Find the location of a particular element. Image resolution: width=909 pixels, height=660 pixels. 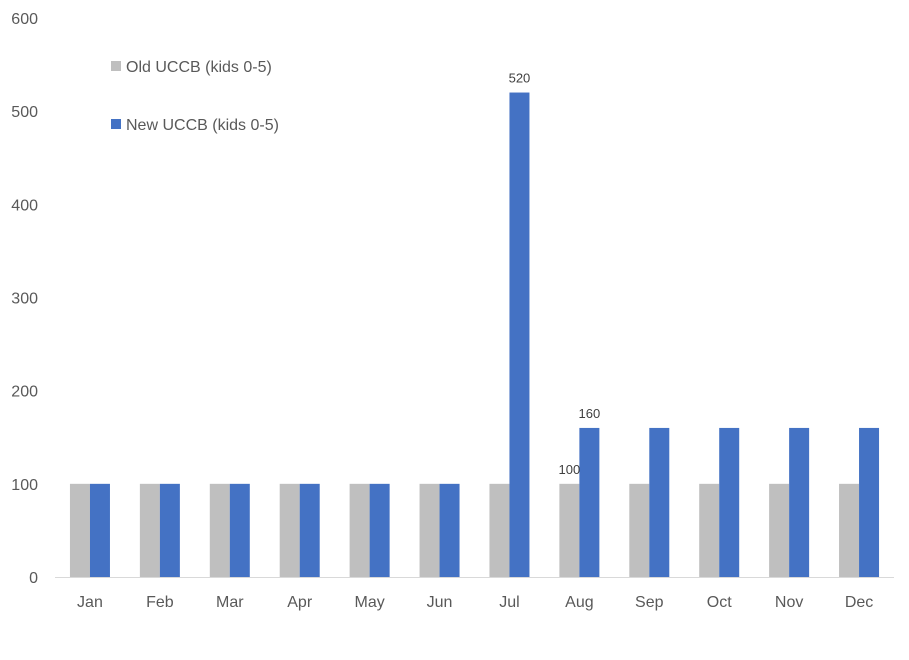

y-tick-label: 200 is located at coordinates (24, 392).